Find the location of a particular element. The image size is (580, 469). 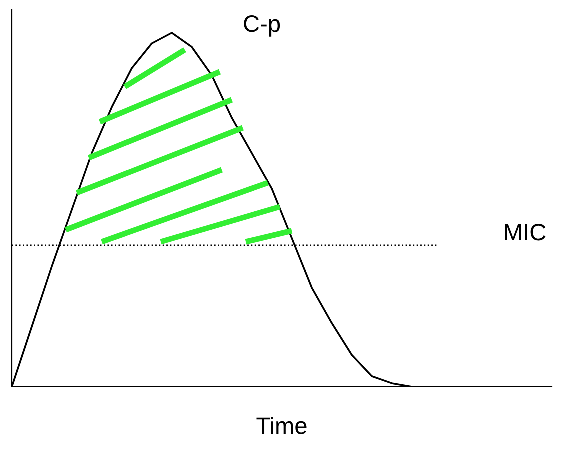

text: C-p is located at coordinates (262, 26).